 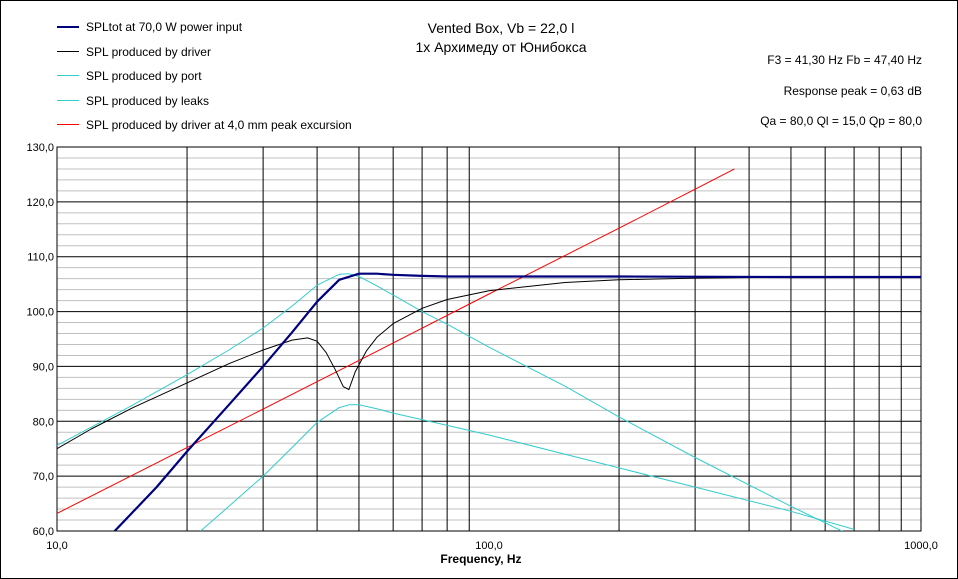 What do you see at coordinates (527, 467) in the screenshot?
I see `series-line` at bounding box center [527, 467].